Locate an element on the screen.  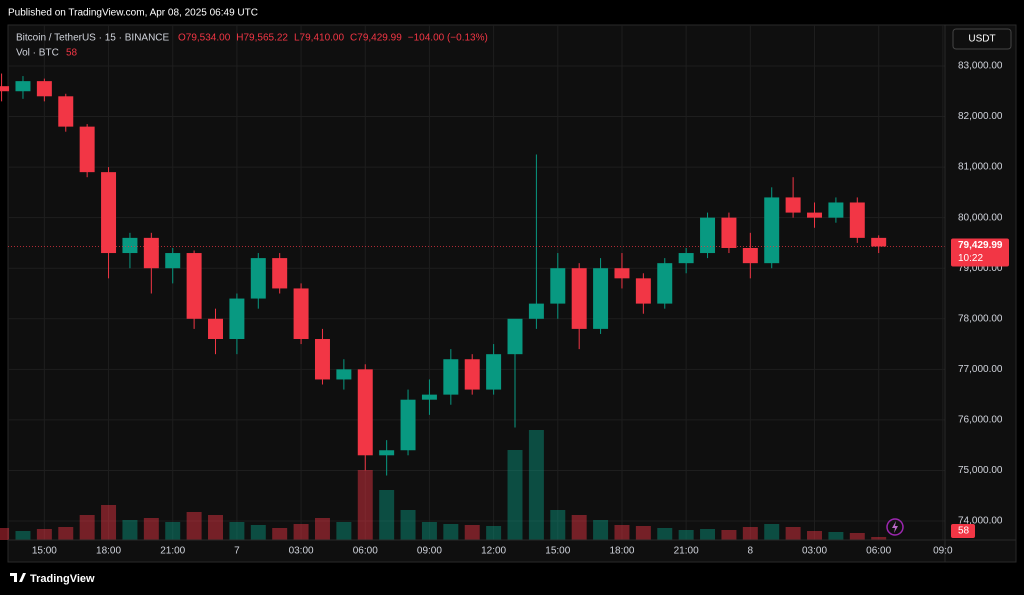
lightning-bolt is located at coordinates (895, 527).